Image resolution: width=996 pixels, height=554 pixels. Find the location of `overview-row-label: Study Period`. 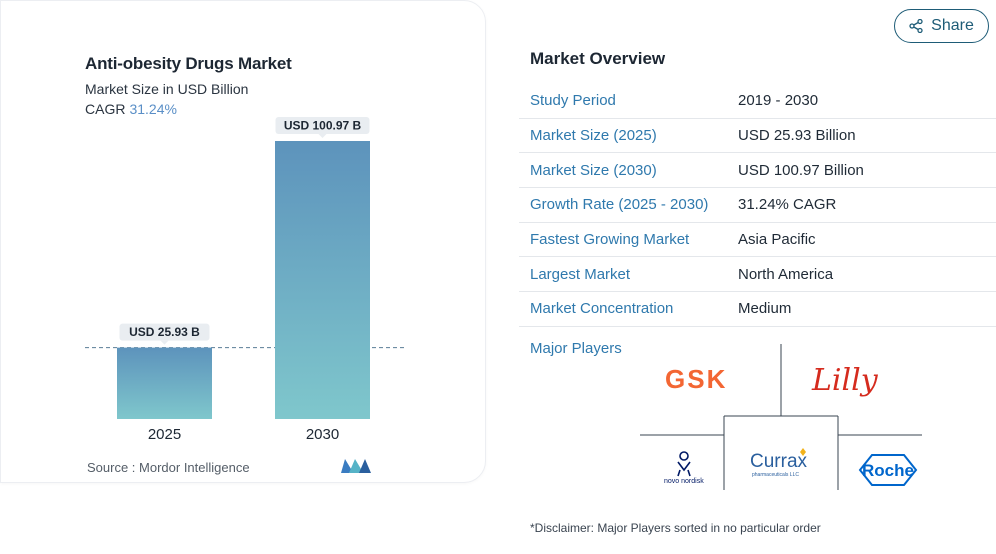

overview-row-label: Study Period is located at coordinates (573, 101).